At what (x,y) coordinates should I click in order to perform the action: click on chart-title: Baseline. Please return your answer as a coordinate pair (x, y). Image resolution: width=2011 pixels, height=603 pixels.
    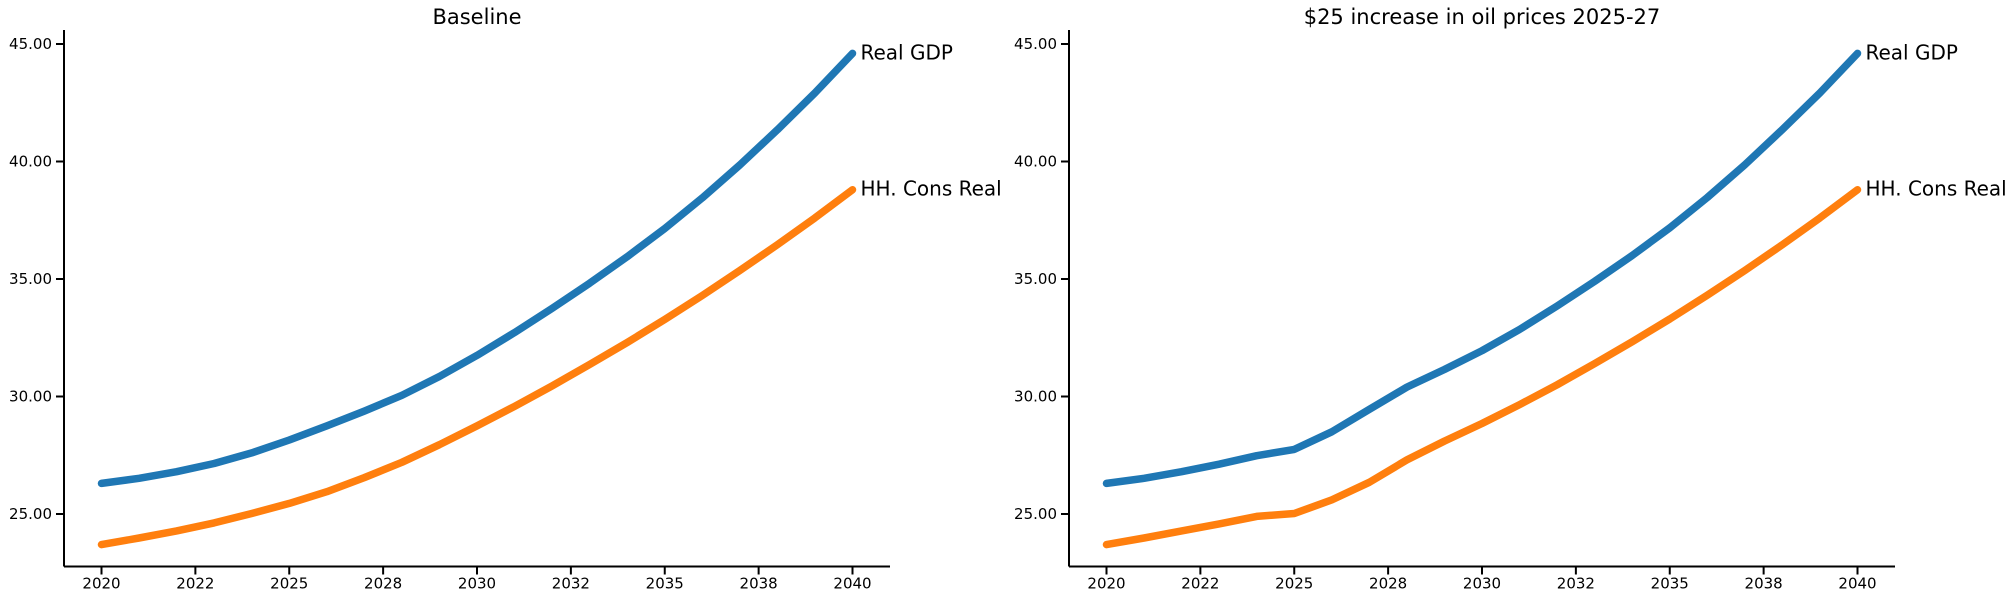
    Looking at the image, I should click on (477, 17).